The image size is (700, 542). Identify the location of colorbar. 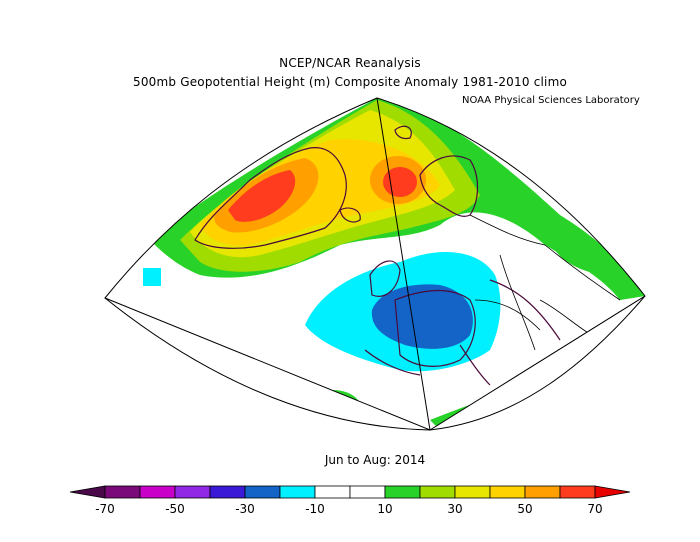
(350, 492).